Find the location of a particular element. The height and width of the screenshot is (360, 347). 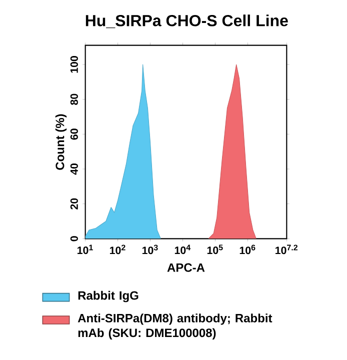

y-axis-title: Count (%) is located at coordinates (61, 142).